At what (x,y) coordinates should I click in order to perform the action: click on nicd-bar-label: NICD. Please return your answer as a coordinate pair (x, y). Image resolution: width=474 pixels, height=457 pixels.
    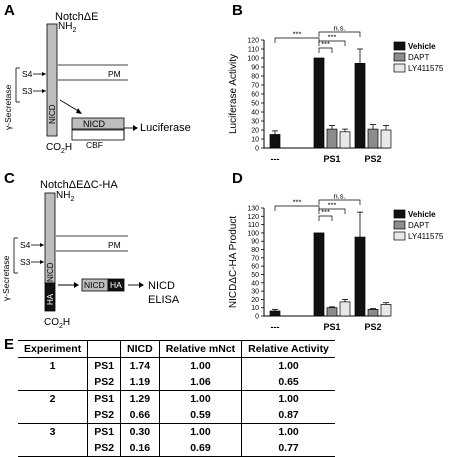
    Looking at the image, I should click on (52, 114).